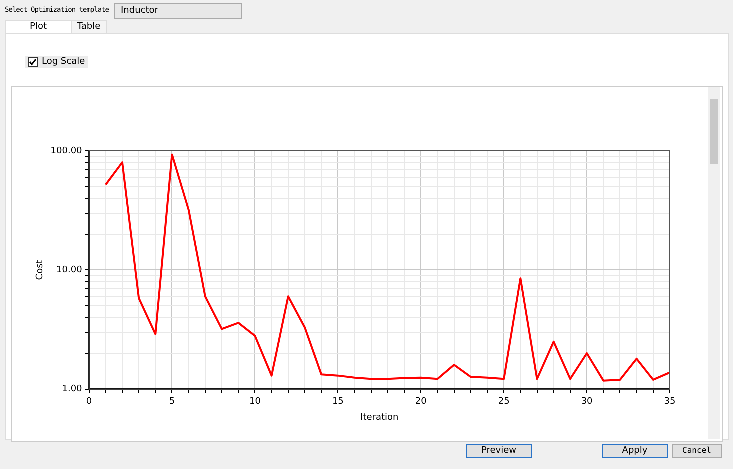 The width and height of the screenshot is (733, 469). I want to click on x-tick-label: 0, so click(89, 402).